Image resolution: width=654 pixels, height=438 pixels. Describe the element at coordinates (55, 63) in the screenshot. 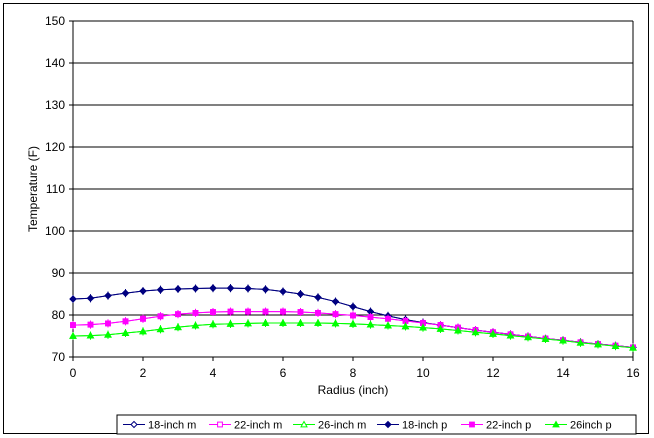

I see `y-tick-label: 140` at that location.